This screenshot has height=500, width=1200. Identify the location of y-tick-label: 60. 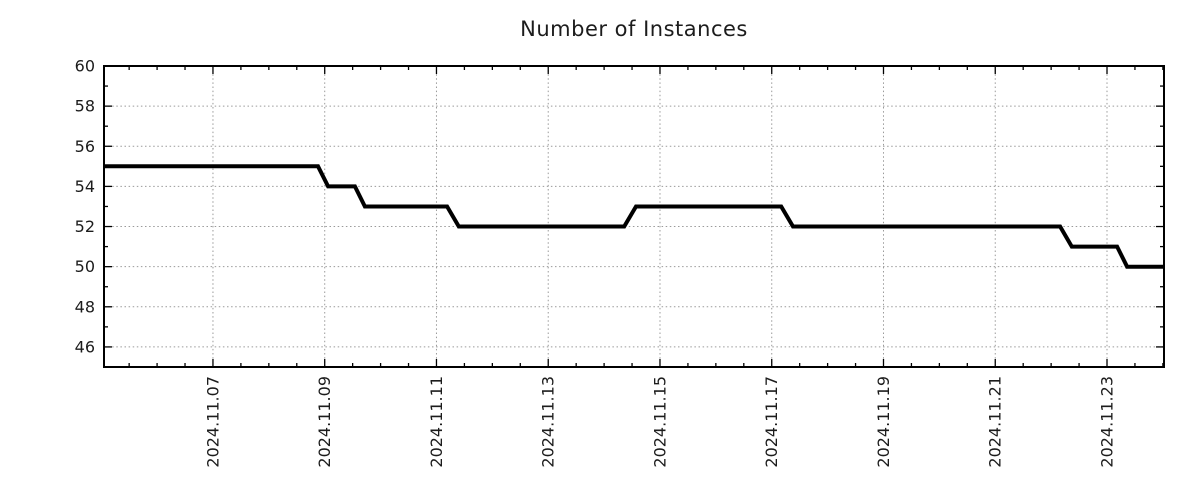
(85, 66).